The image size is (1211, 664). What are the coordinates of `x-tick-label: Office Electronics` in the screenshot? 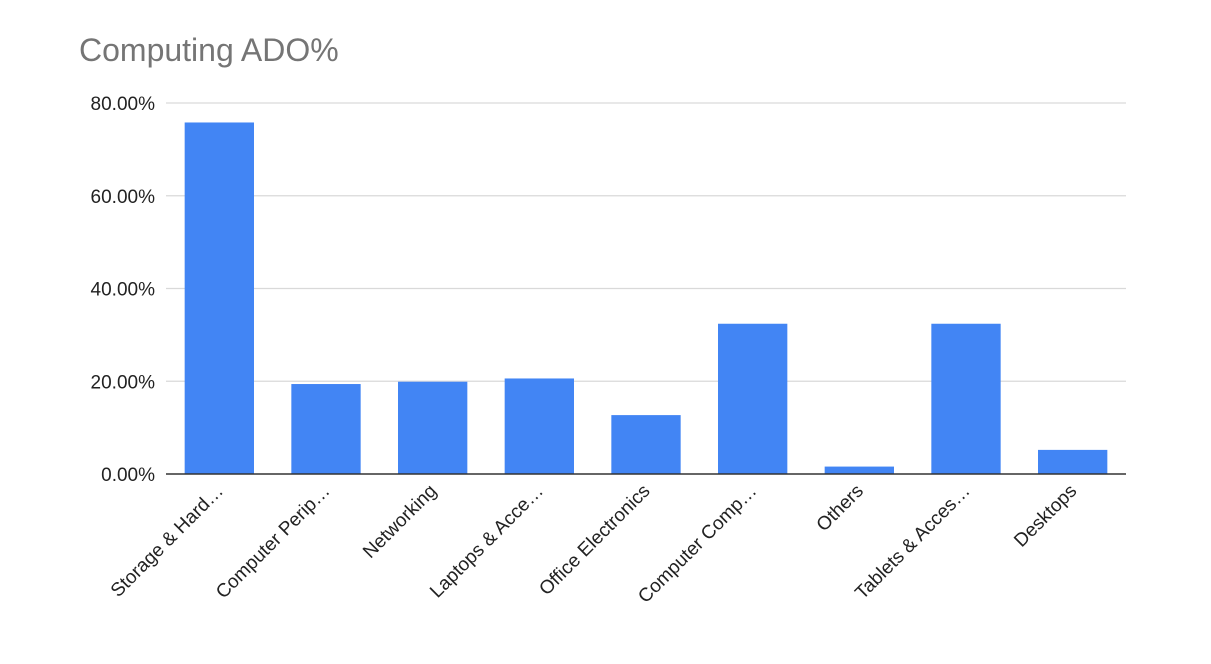 It's located at (594, 540).